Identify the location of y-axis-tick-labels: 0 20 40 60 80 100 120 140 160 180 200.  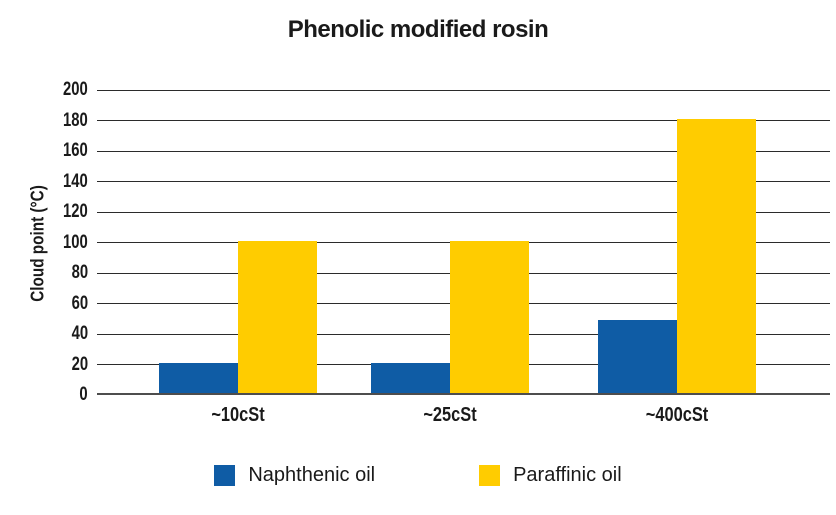
(44, 242).